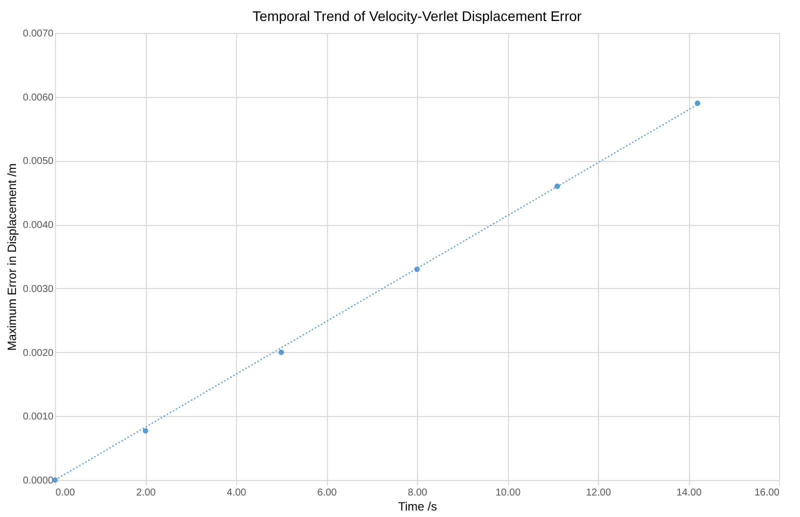 The image size is (800, 517). Describe the element at coordinates (236, 493) in the screenshot. I see `x-tick-label: 4.00` at that location.